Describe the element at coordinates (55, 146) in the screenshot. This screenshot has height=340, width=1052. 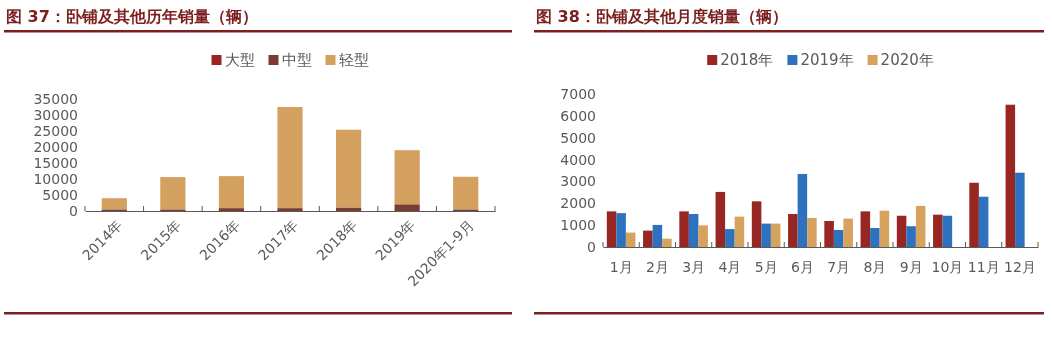
I see `y-tick-label: 20000` at that location.